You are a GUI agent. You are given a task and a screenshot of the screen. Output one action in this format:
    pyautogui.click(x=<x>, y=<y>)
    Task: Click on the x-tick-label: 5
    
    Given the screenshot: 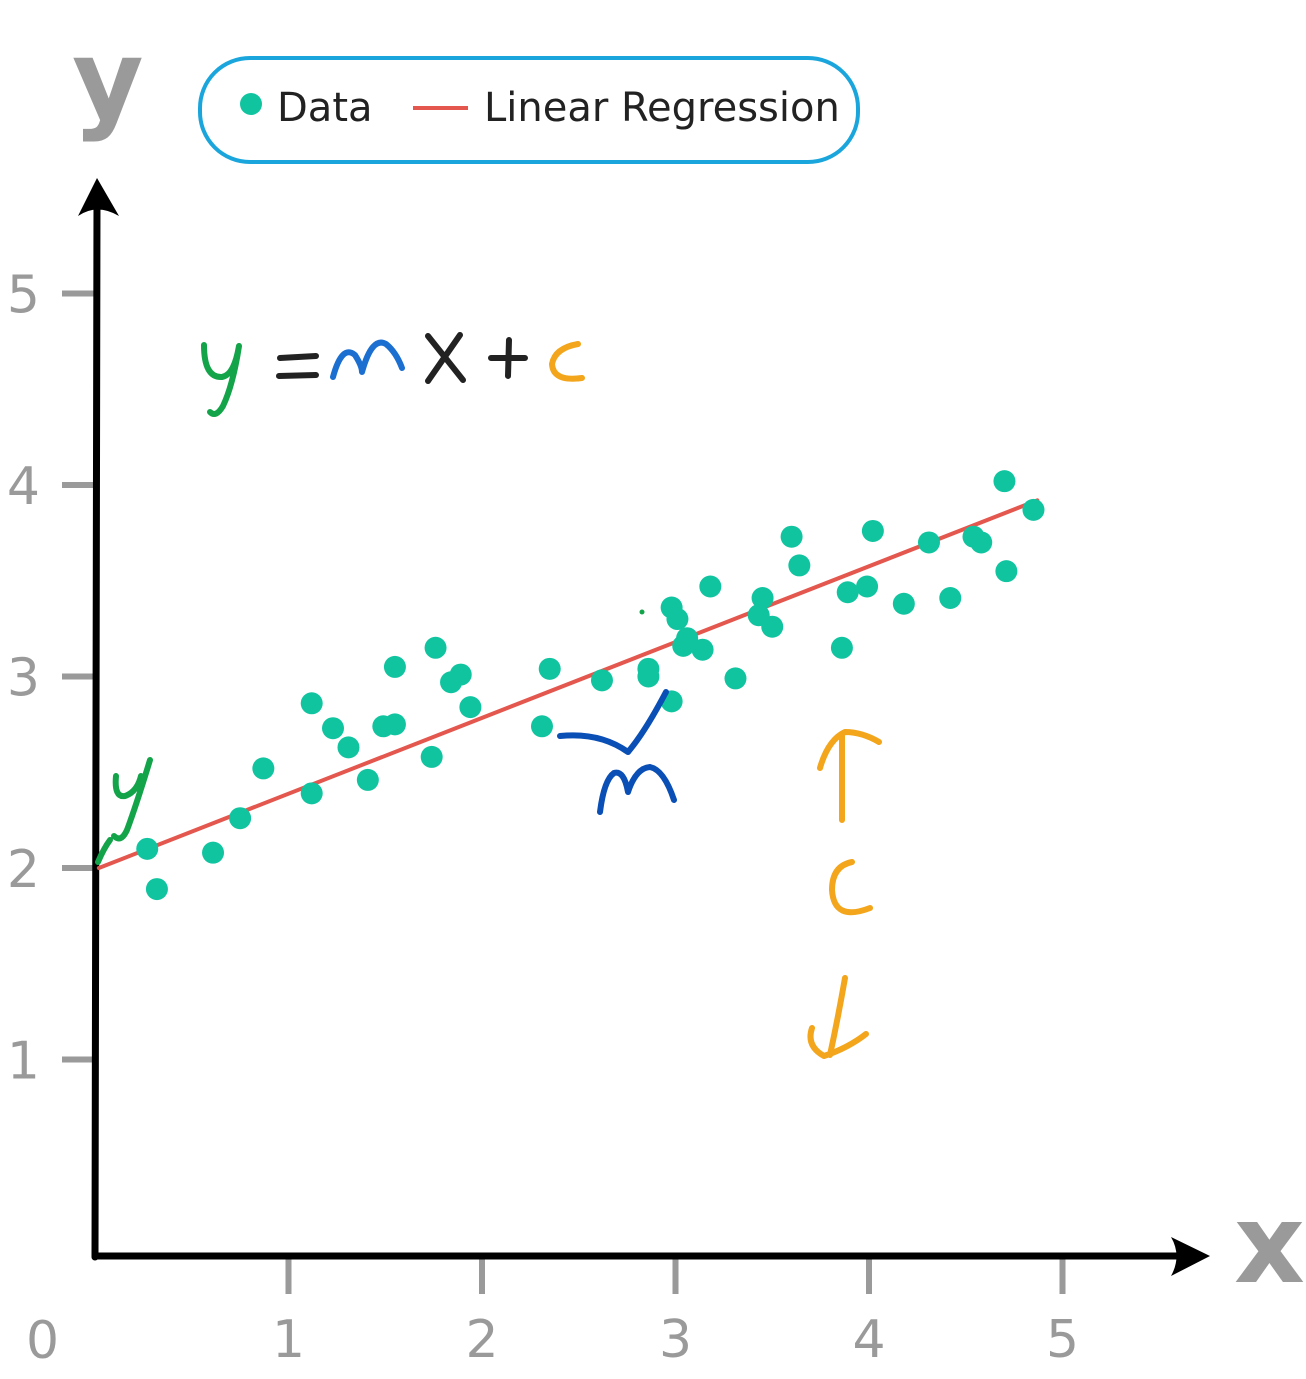 What is the action you would take?
    pyautogui.click(x=1062, y=1340)
    